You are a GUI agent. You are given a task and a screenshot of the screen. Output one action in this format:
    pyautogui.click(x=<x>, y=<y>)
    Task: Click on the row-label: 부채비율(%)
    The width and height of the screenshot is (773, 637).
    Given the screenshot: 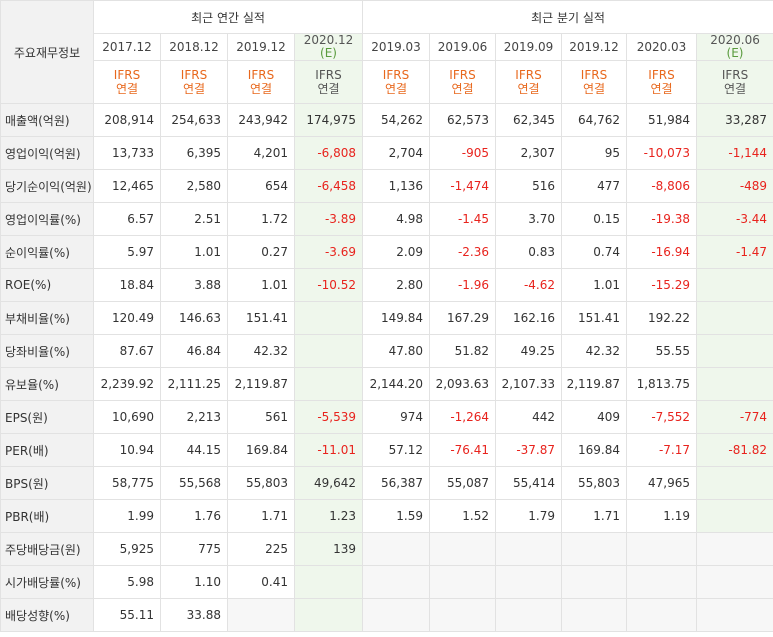 What is the action you would take?
    pyautogui.click(x=47, y=318)
    